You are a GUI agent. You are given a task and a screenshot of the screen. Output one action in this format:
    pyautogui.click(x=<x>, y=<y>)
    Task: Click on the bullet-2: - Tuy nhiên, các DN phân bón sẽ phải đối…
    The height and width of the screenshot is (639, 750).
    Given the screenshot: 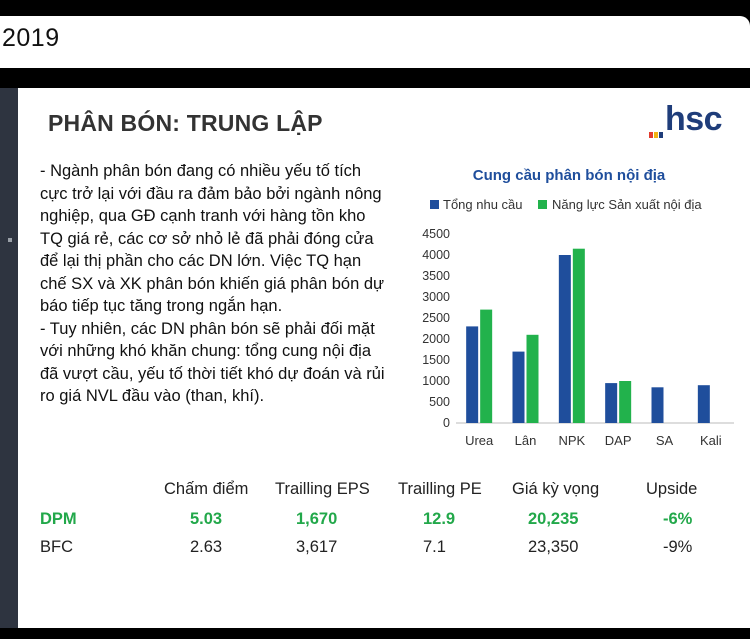 What is the action you would take?
    pyautogui.click(x=212, y=362)
    